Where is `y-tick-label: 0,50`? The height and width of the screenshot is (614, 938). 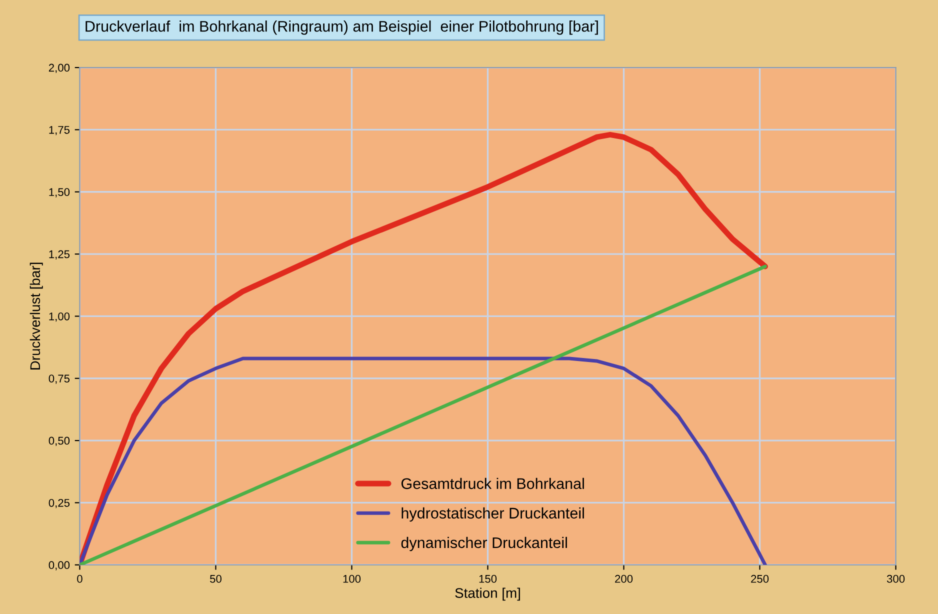
y-tick-label: 0,50 is located at coordinates (59, 441).